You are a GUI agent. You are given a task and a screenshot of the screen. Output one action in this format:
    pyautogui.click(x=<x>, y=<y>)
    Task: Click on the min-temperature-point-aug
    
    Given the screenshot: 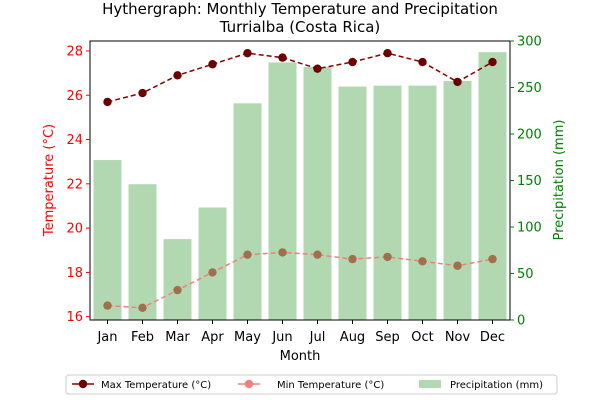 What is the action you would take?
    pyautogui.click(x=352, y=259)
    